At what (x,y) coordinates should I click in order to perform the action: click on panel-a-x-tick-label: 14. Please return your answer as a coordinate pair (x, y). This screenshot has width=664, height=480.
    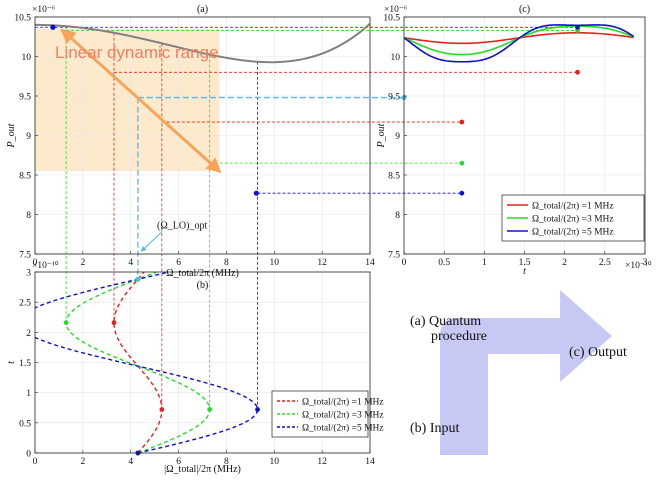
    Looking at the image, I should click on (370, 263).